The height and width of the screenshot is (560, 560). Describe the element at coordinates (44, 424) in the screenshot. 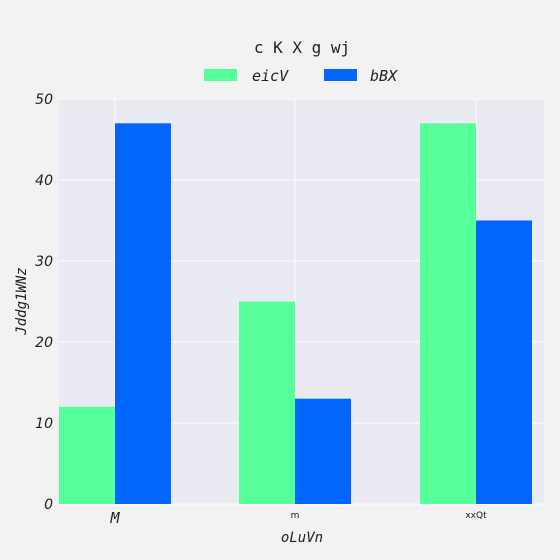

I see `y-tick-label-1: 10` at that location.